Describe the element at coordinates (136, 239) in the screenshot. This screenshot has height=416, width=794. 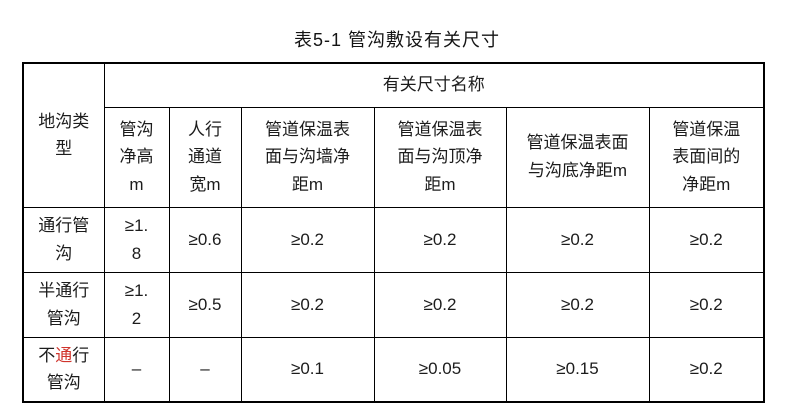
I see `value-cell: ≥1. 8` at that location.